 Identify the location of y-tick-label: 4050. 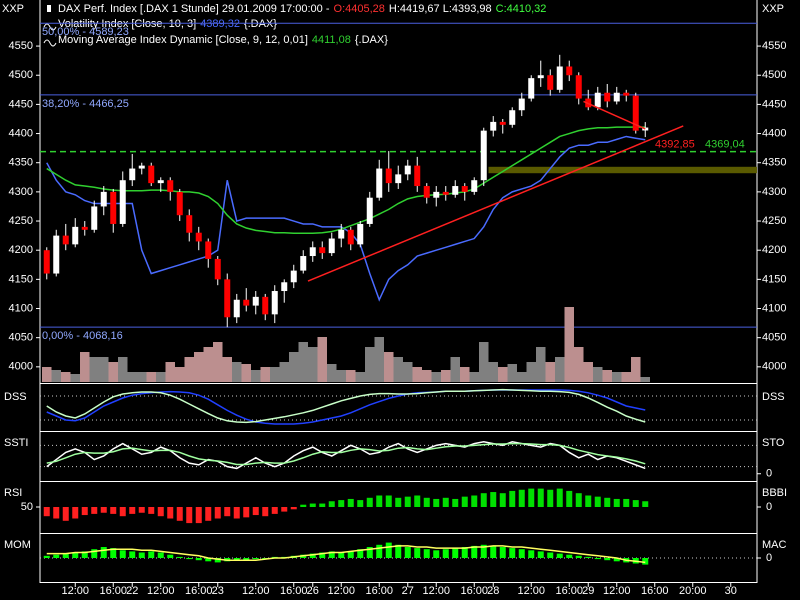
(774, 338).